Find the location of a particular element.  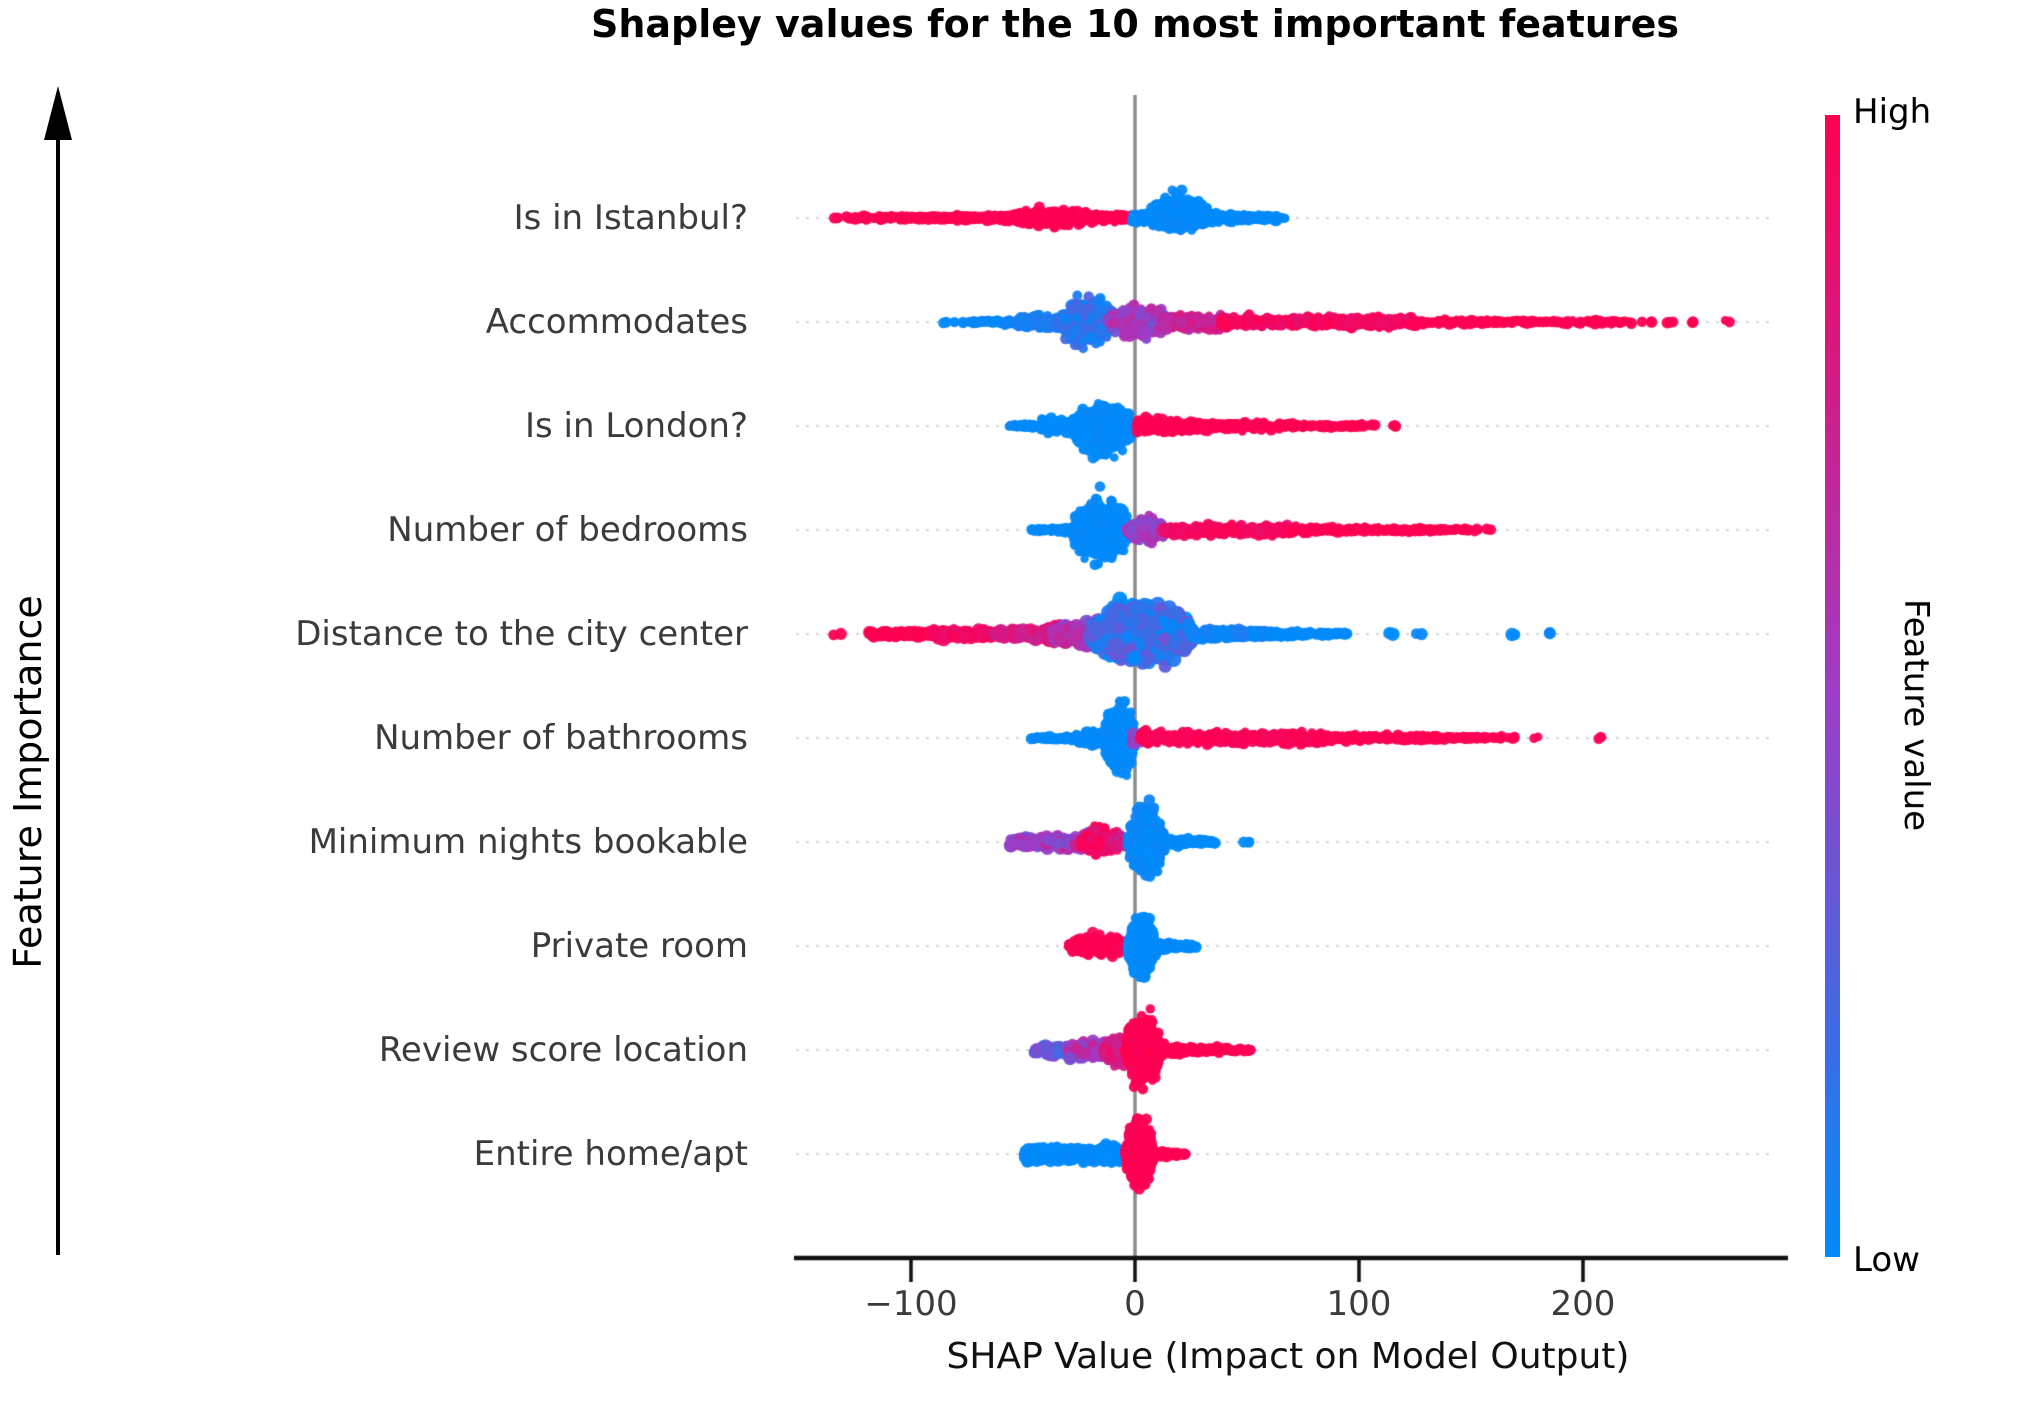

x-axis-tick-label-200: 200 is located at coordinates (1583, 1304).